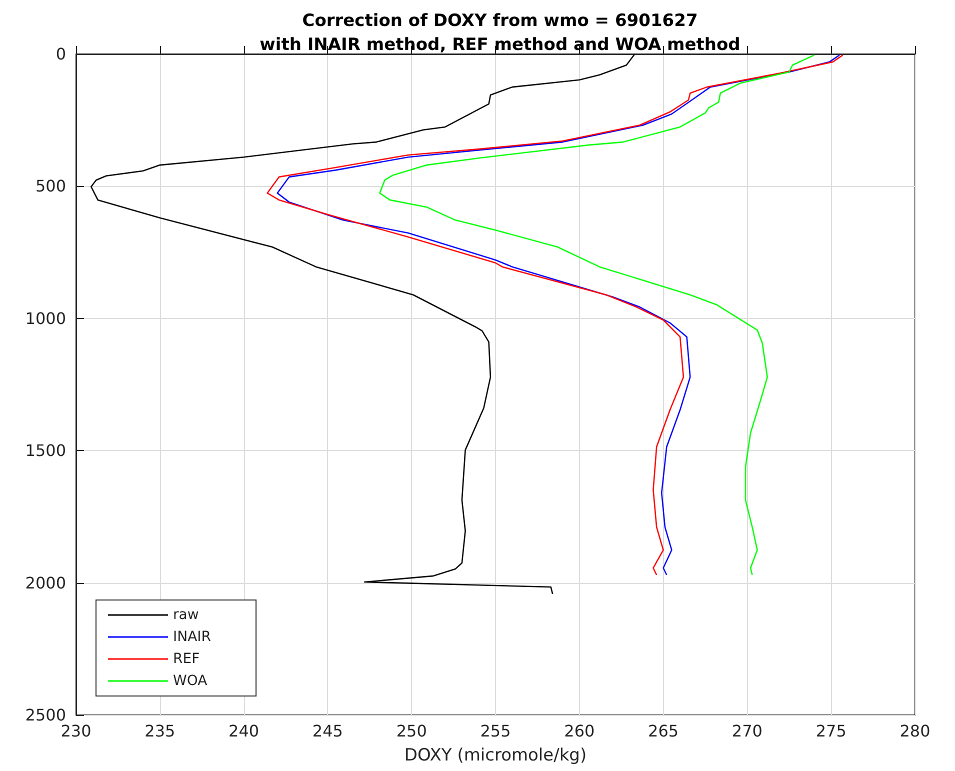  I want to click on y-tick-label: 2000, so click(45, 582).